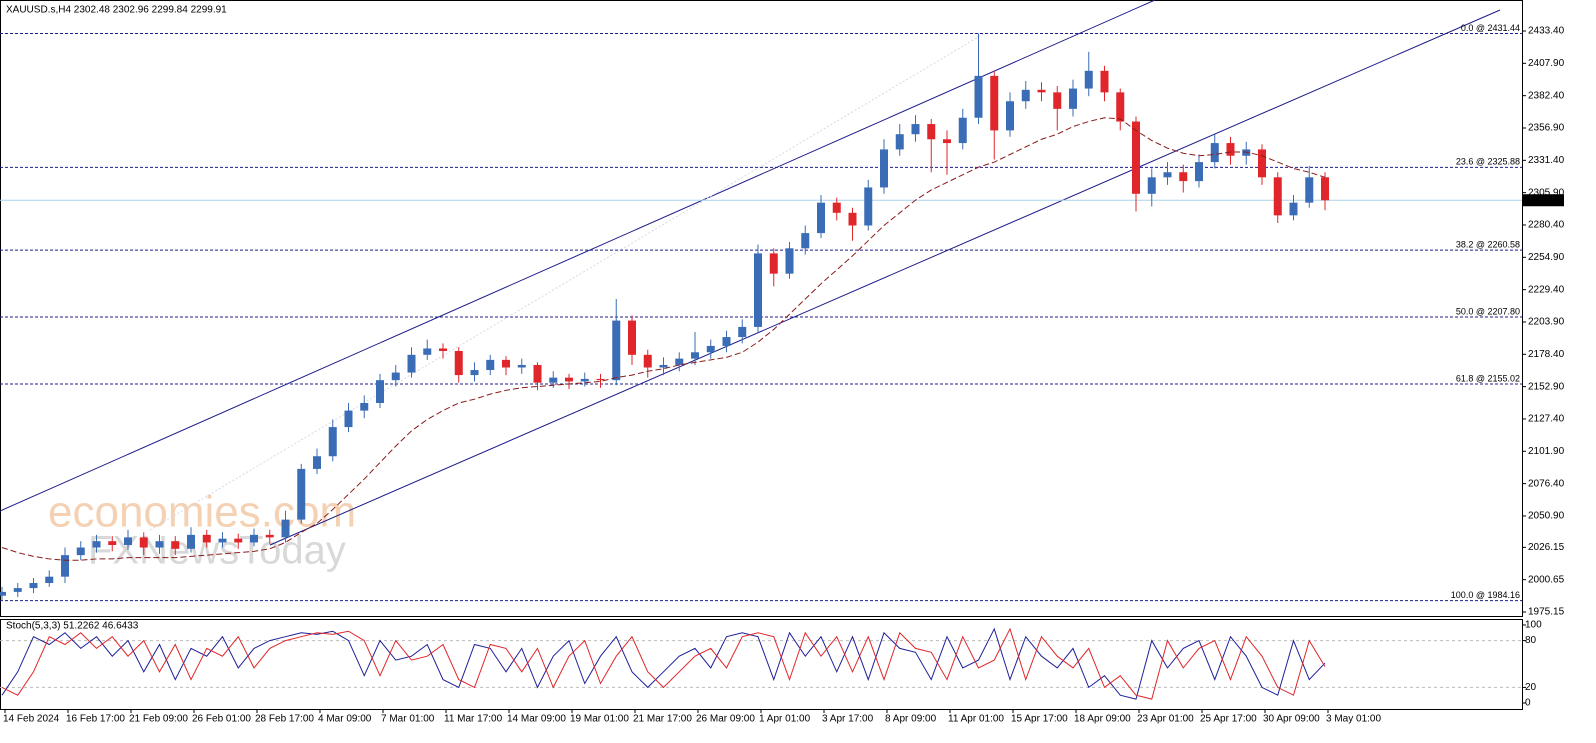  What do you see at coordinates (1546, 289) in the screenshot?
I see `y-tick-label: 2229.40` at bounding box center [1546, 289].